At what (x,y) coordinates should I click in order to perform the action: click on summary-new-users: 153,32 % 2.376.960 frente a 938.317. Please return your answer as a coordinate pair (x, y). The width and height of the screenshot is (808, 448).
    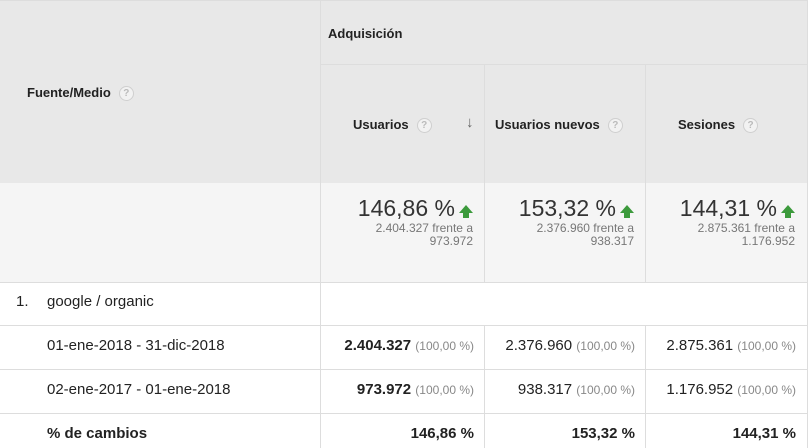
    Looking at the image, I should click on (559, 221).